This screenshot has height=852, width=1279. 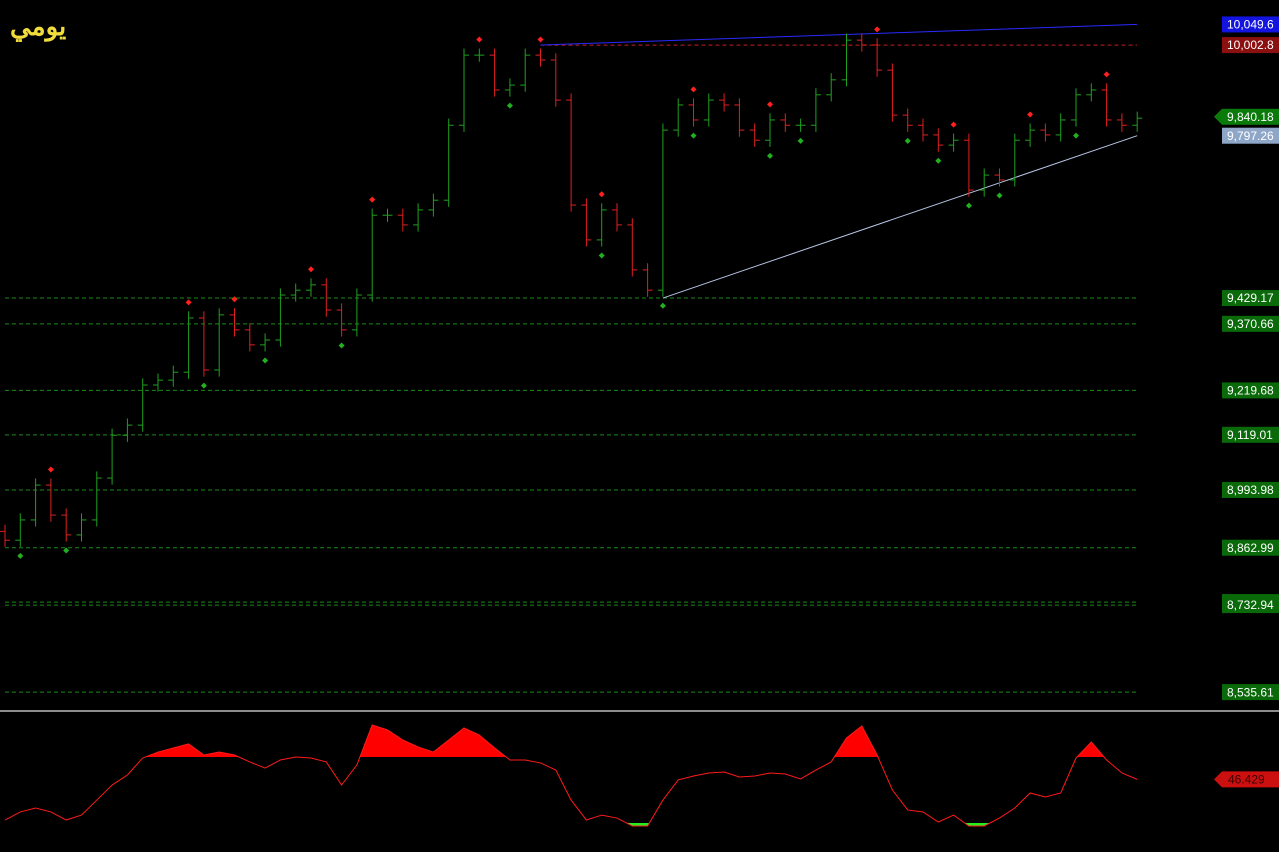 I want to click on level-label: 9,219.68, so click(x=1250, y=391).